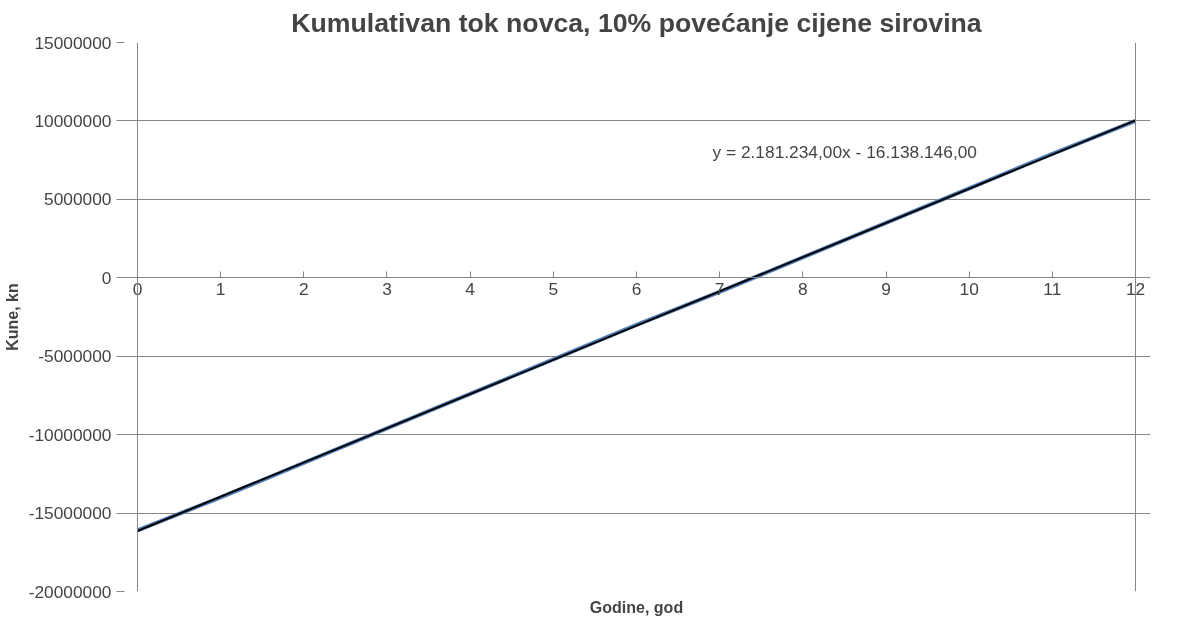 The height and width of the screenshot is (634, 1195). I want to click on x-tick-label: 5, so click(553, 288).